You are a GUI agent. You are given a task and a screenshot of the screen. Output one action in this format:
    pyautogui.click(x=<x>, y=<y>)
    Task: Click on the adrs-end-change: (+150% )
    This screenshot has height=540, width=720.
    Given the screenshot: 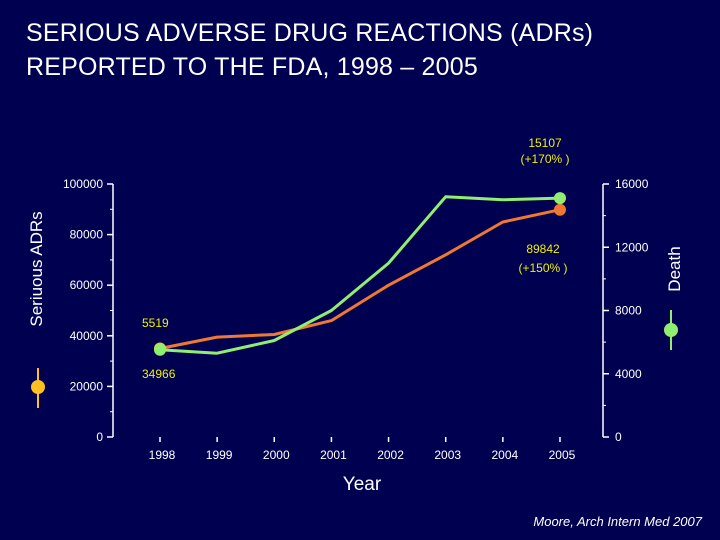 What is the action you would take?
    pyautogui.click(x=542, y=268)
    